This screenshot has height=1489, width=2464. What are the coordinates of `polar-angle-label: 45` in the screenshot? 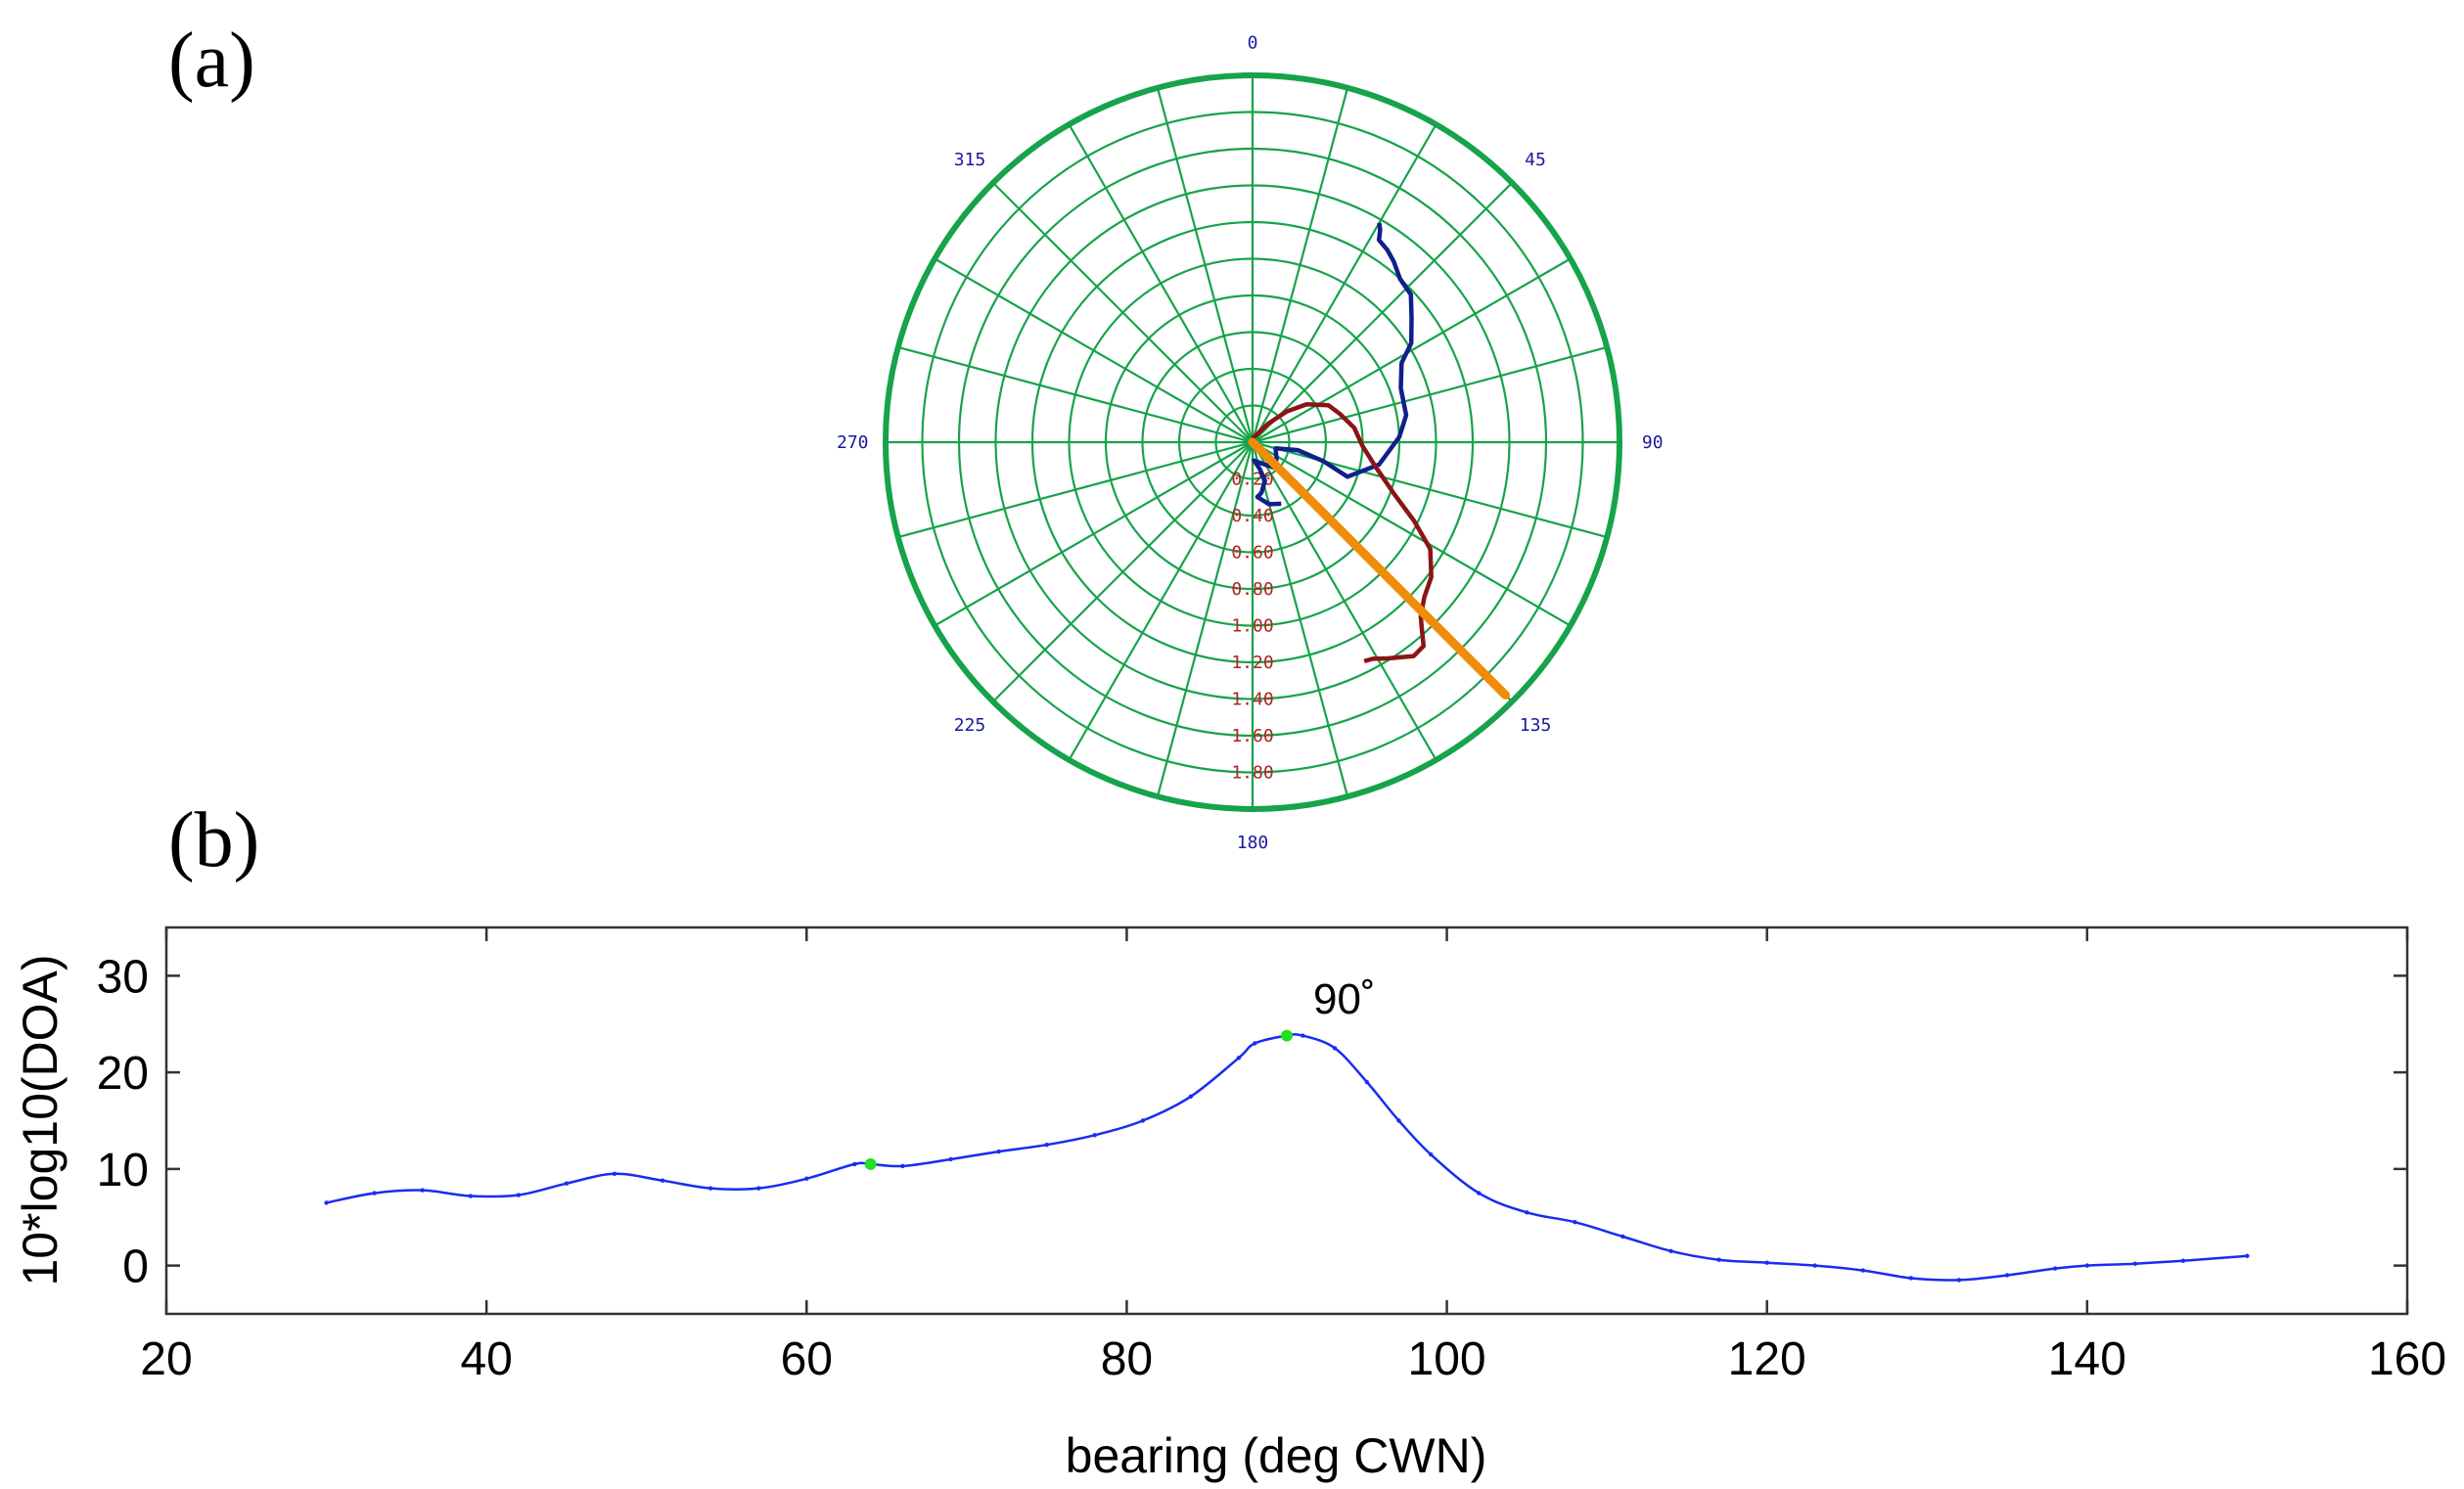 It's located at (1536, 160).